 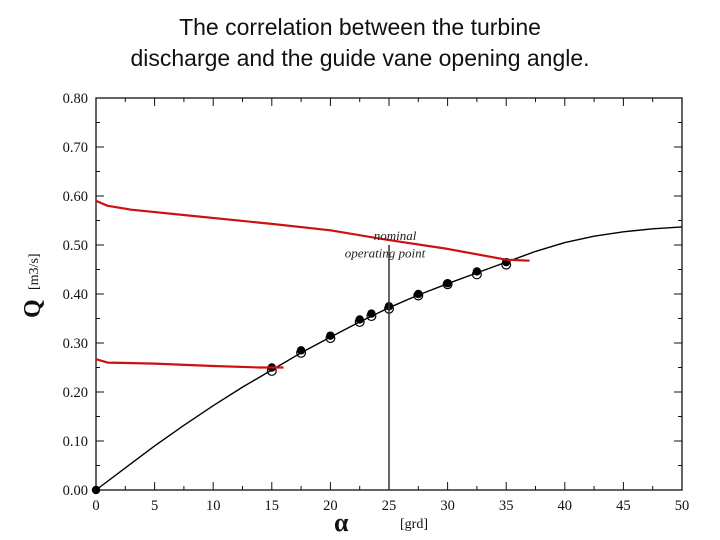 I want to click on x-axis-symbol: α, so click(x=341, y=522).